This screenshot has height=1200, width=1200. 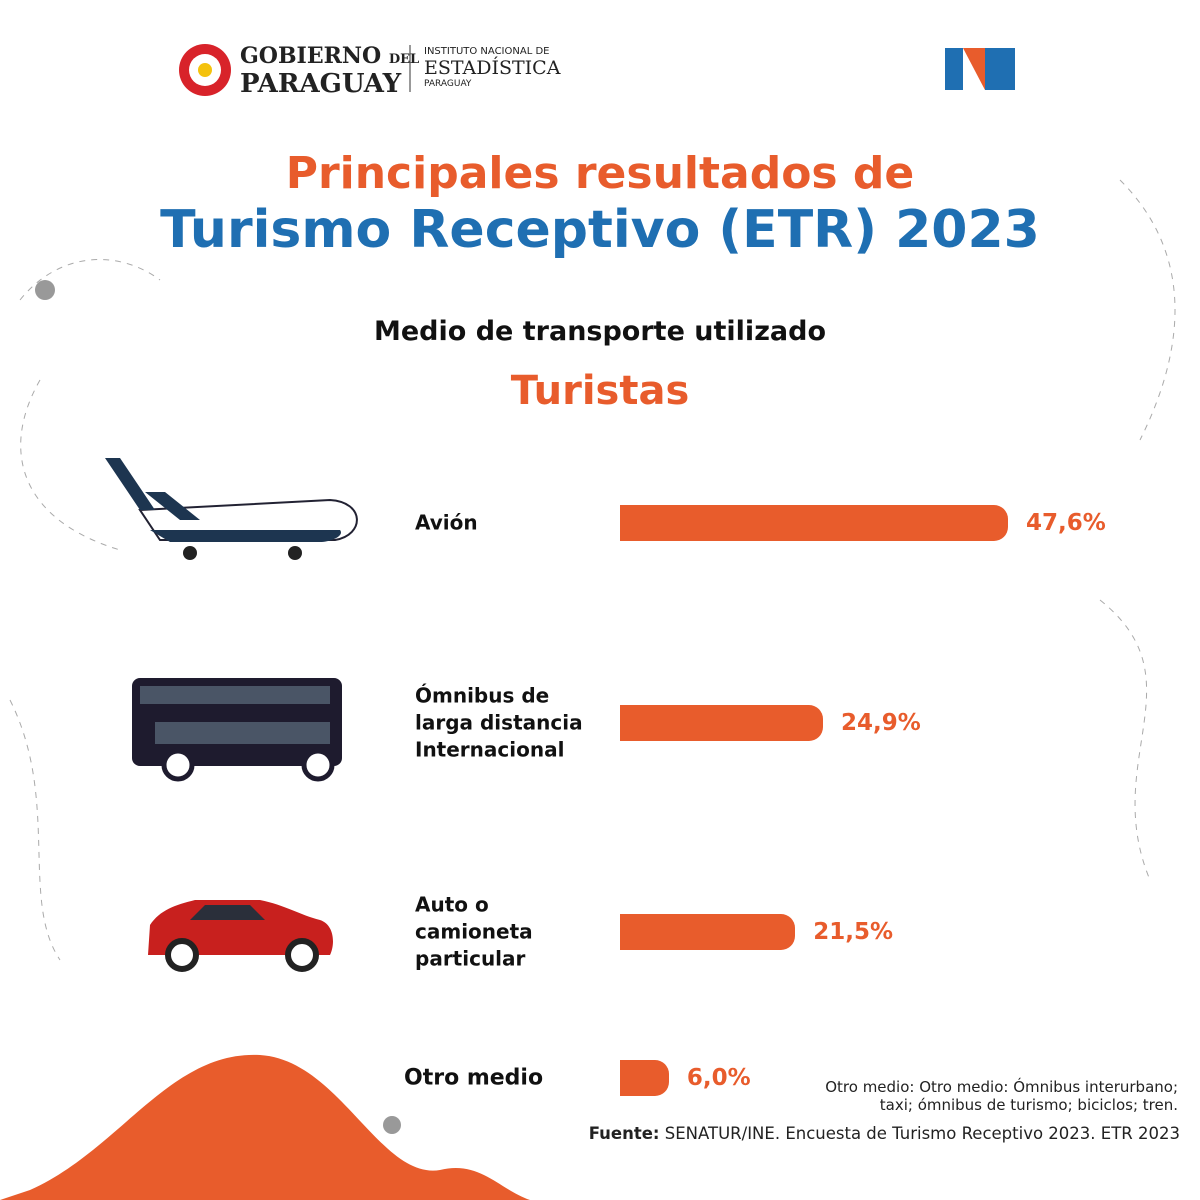 What do you see at coordinates (492, 68) in the screenshot?
I see `ine: ESTADÍSTICA` at bounding box center [492, 68].